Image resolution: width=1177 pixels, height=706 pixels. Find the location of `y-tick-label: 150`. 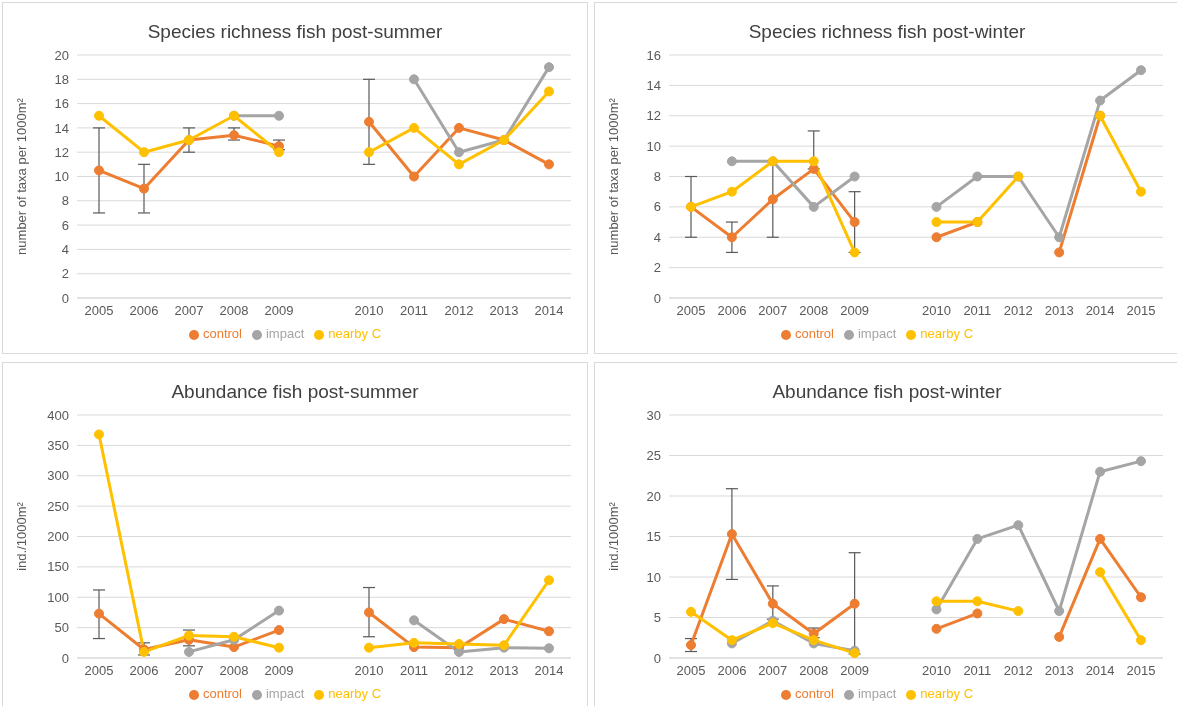

y-tick-label: 150 is located at coordinates (58, 567).